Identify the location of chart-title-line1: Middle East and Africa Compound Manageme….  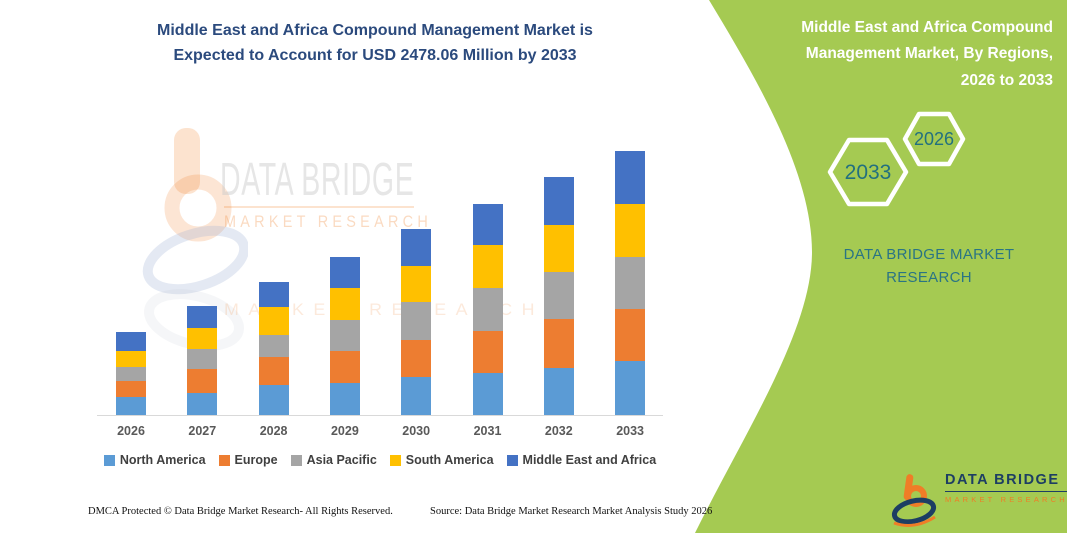
(375, 30).